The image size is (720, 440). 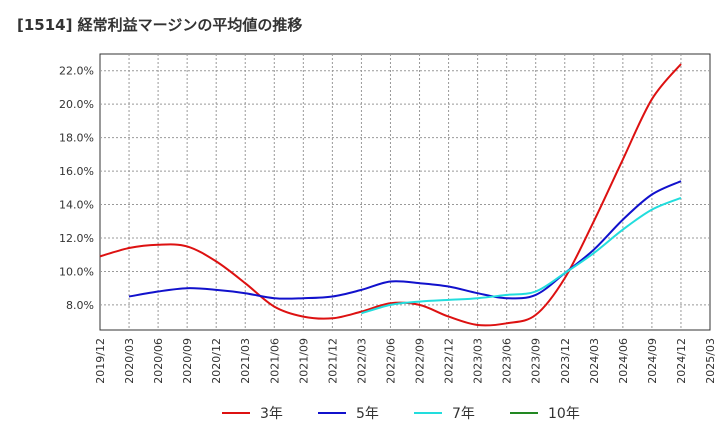 What do you see at coordinates (361, 361) in the screenshot?
I see `x-tick-label: 2022/03` at bounding box center [361, 361].